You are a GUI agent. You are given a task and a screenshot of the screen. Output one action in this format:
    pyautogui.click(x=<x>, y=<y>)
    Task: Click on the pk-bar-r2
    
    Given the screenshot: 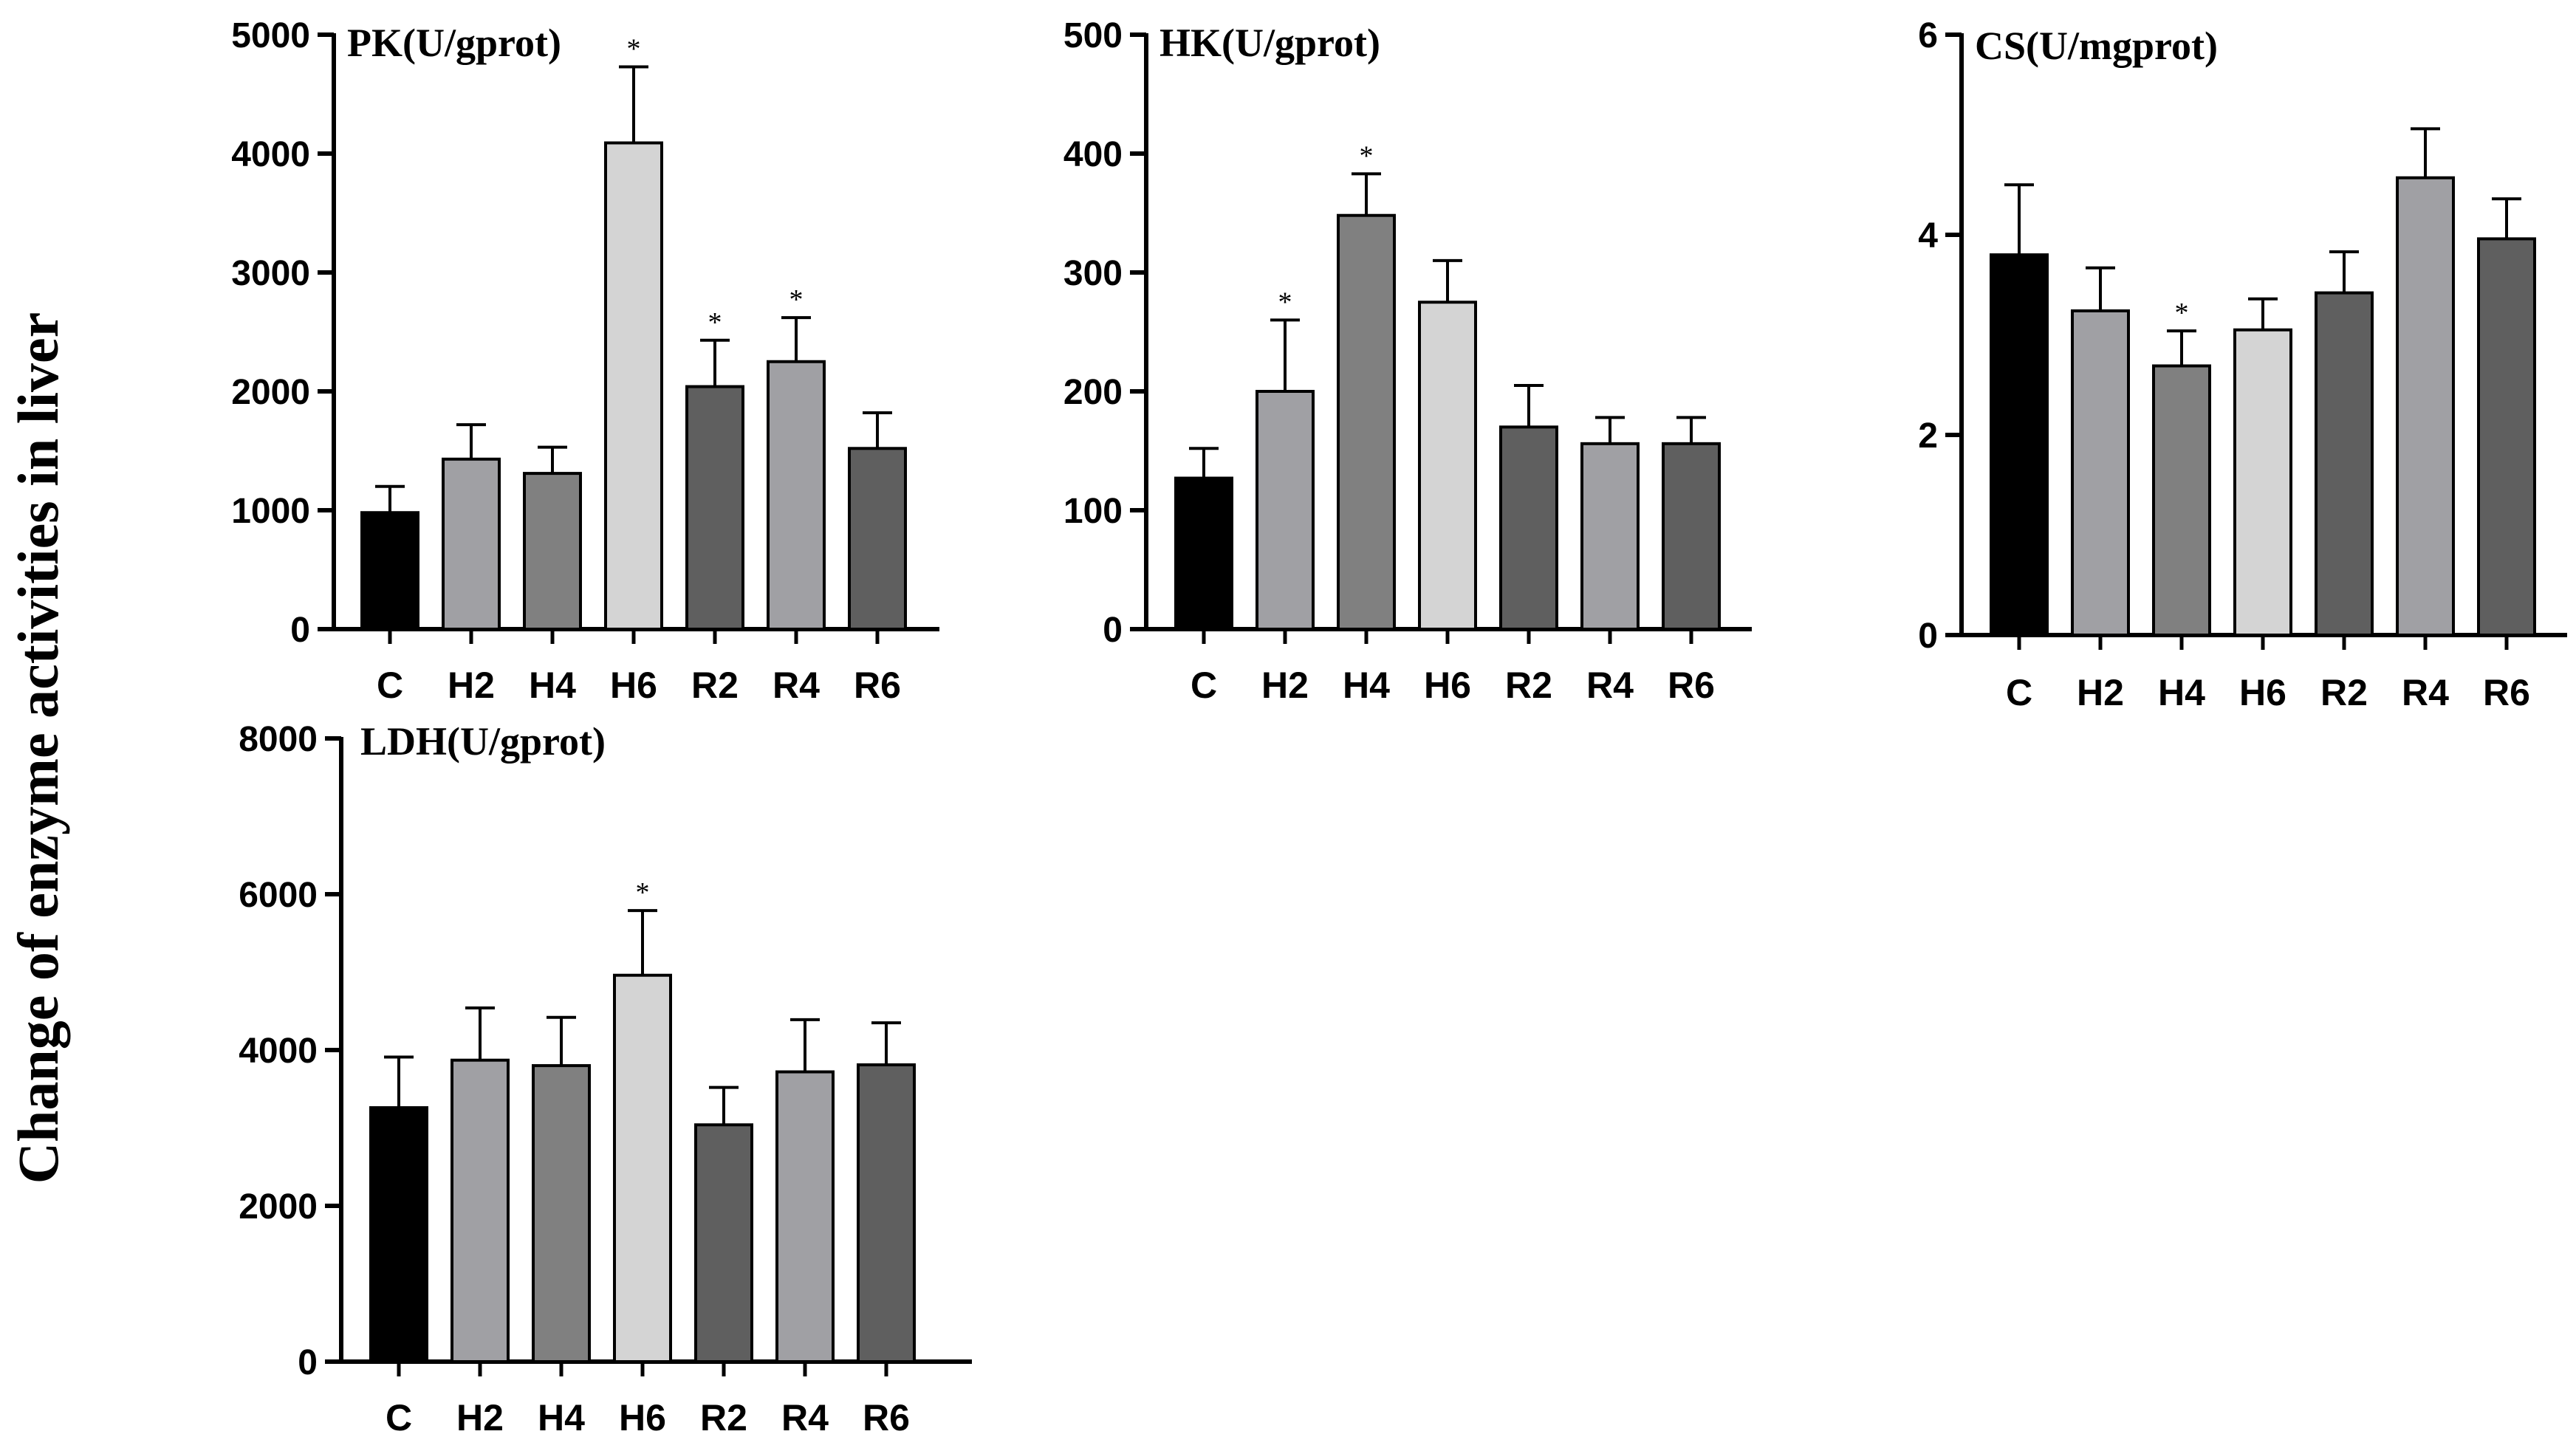 What is the action you would take?
    pyautogui.click(x=714, y=508)
    